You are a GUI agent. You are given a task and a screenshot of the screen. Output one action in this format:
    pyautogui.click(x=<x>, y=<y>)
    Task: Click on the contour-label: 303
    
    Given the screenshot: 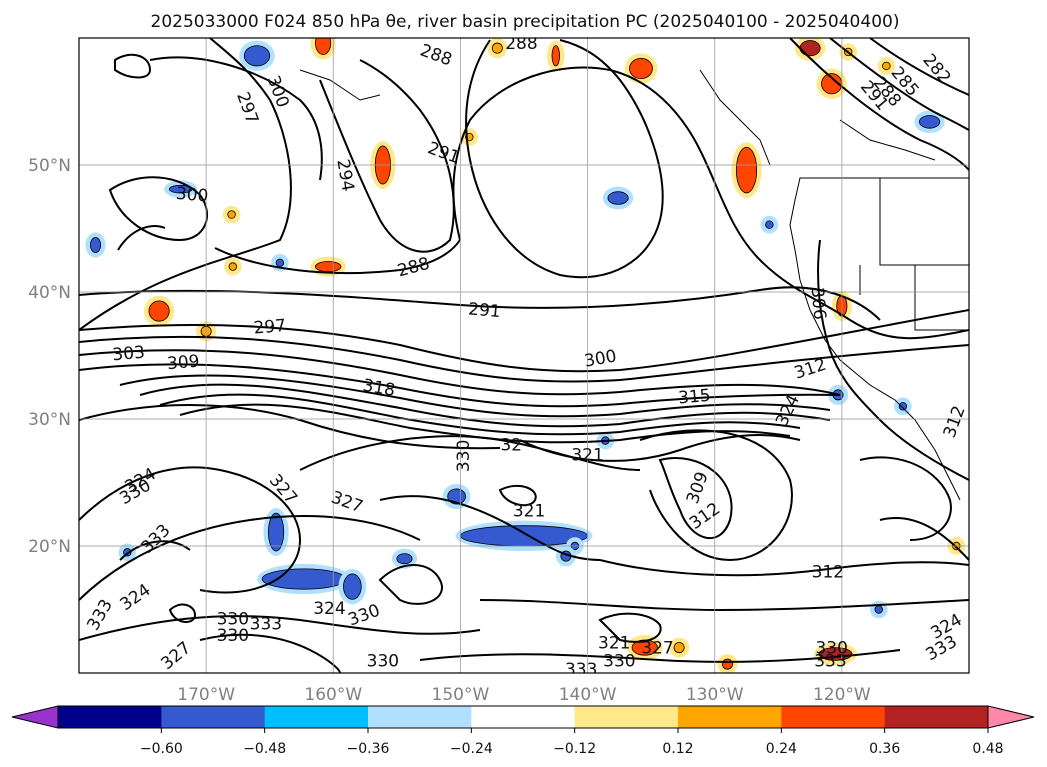 What is the action you would take?
    pyautogui.click(x=129, y=354)
    